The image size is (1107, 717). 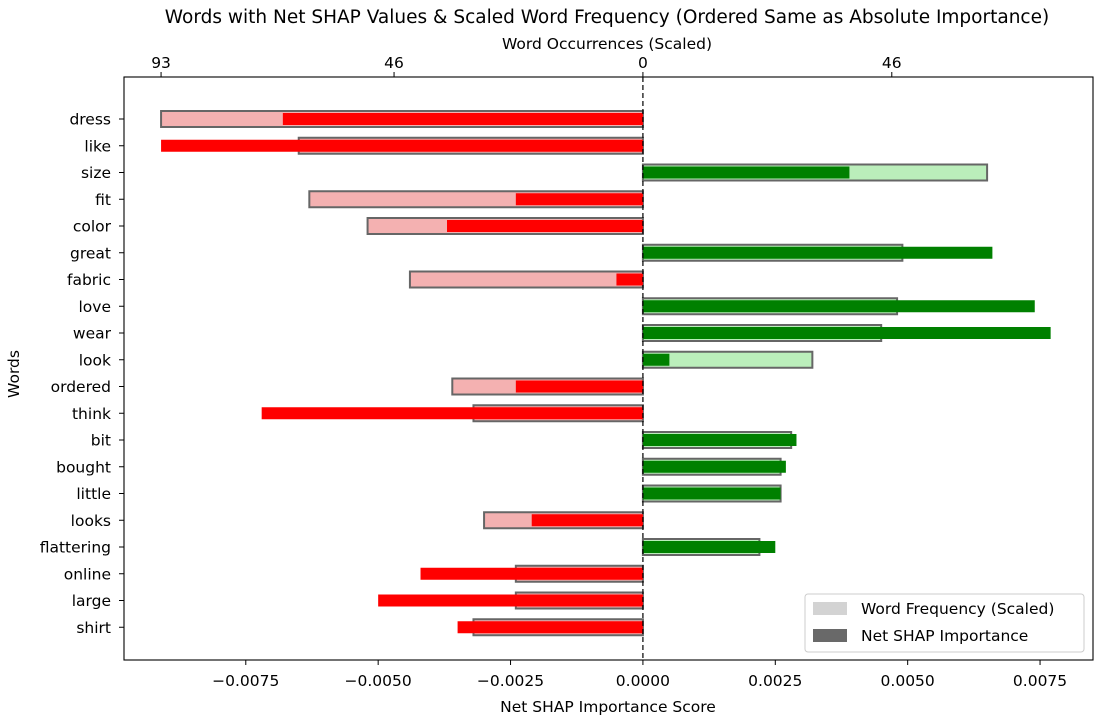 I want to click on shap-bar-looks, so click(x=587, y=520).